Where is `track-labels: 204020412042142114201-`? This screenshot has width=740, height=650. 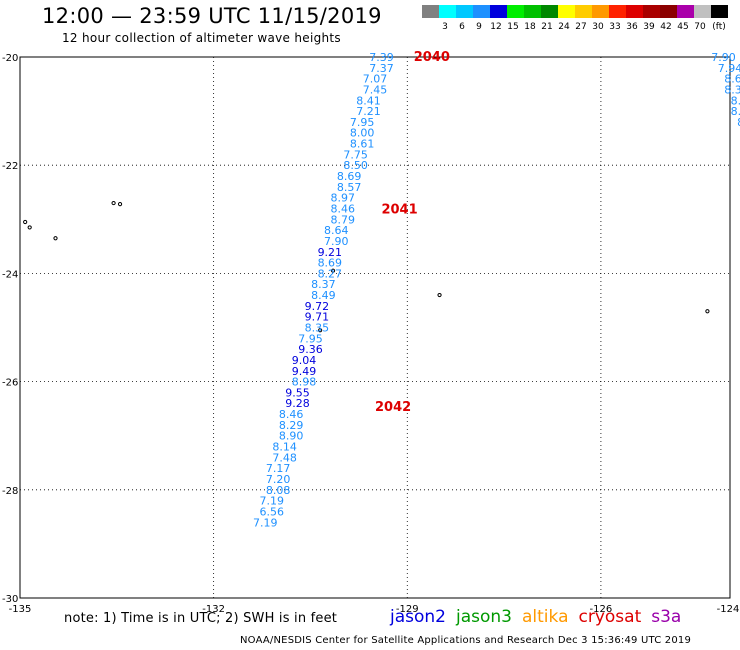
track-labels: 204020412042142114201- is located at coordinates (412, 232).